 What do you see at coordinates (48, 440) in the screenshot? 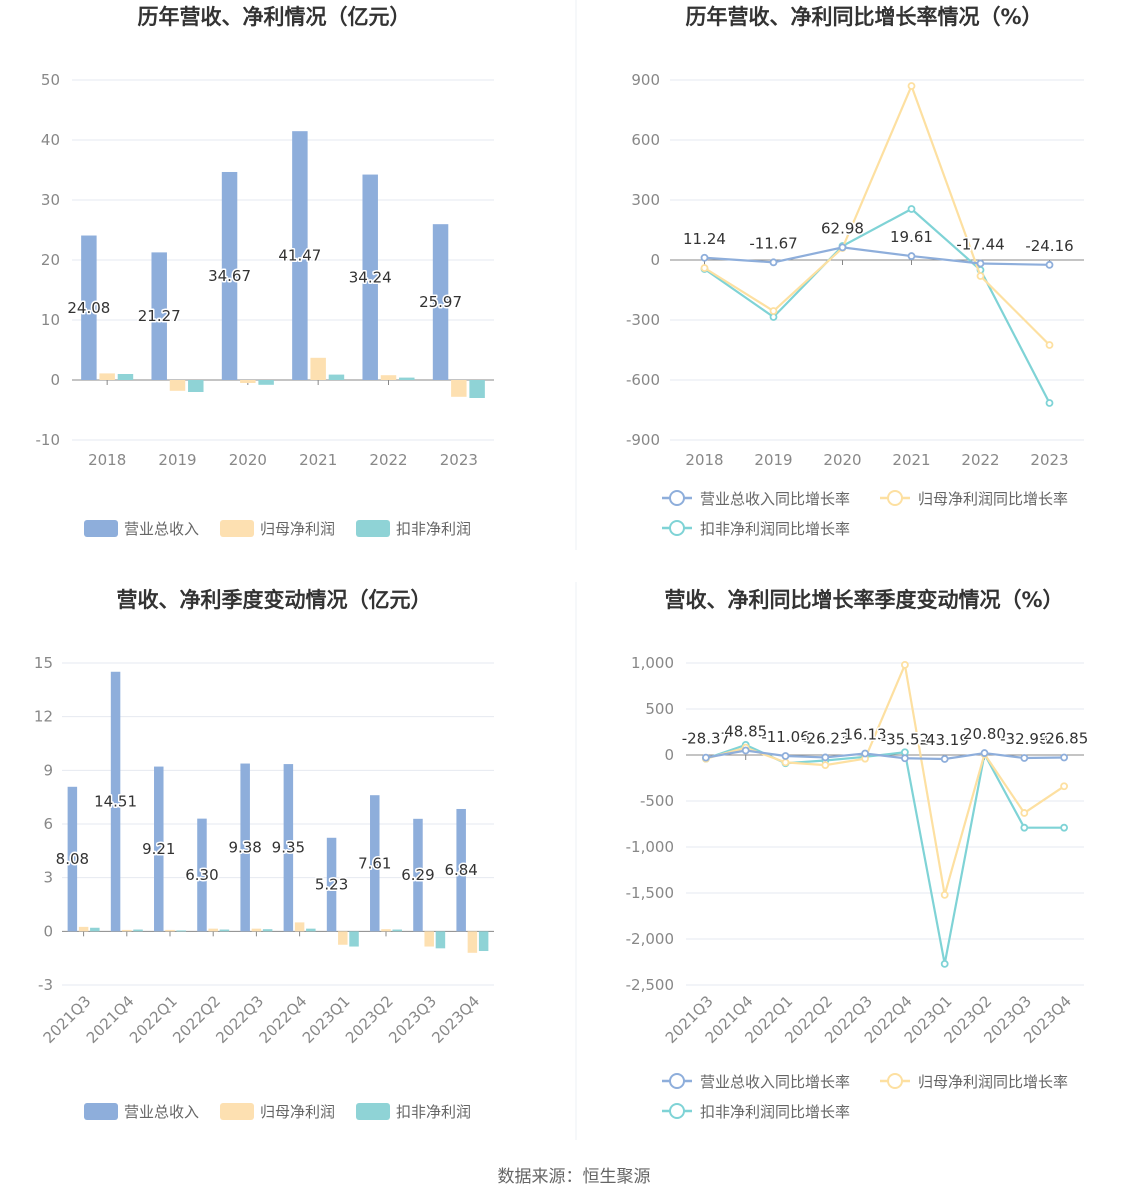
I see `y-tick-label: -10` at bounding box center [48, 440].